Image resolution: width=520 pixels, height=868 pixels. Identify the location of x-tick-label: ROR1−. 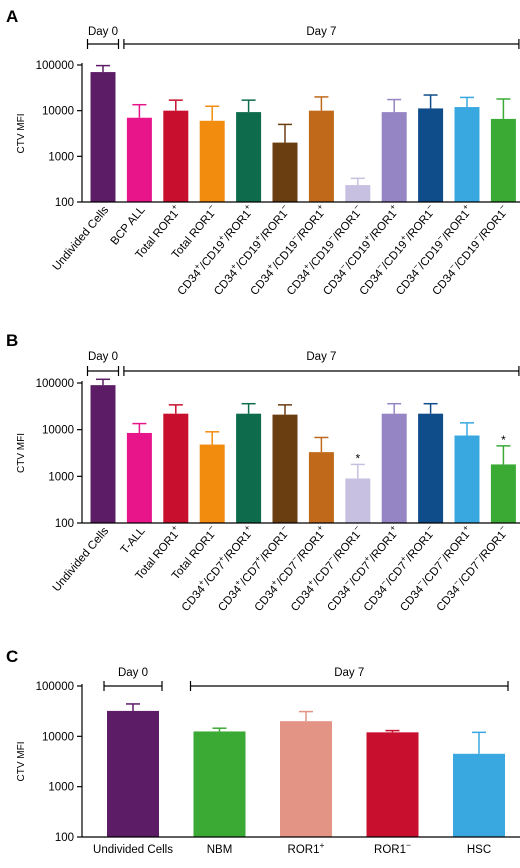
(392, 848).